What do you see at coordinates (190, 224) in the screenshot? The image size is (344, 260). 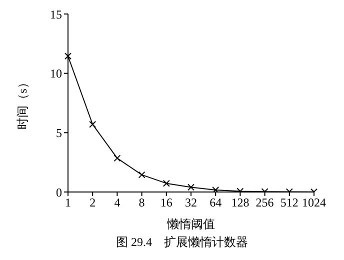 I see `x-axis-title: 懒惰阈值` at bounding box center [190, 224].